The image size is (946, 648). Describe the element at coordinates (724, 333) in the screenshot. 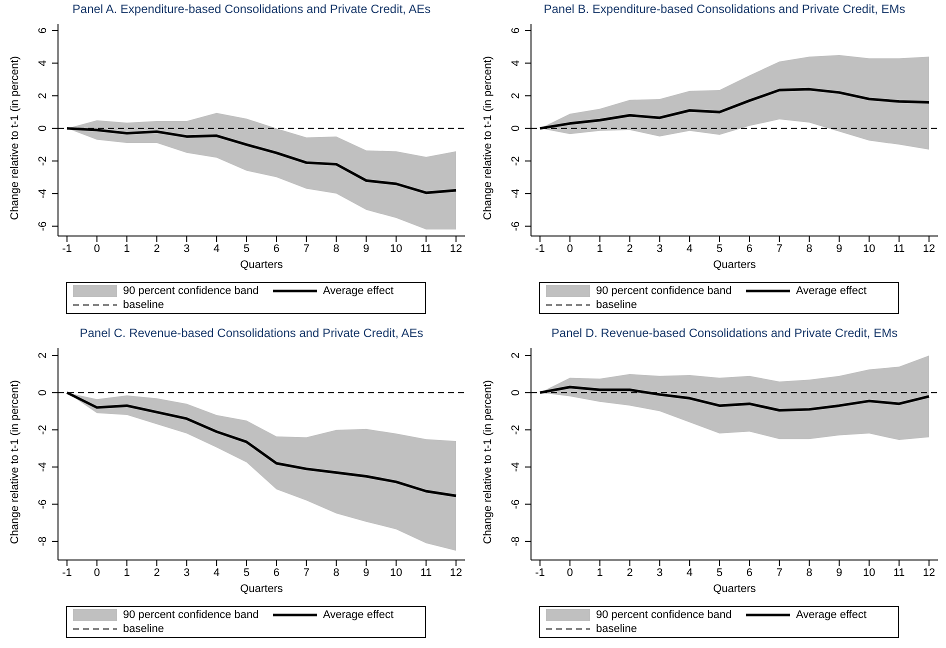

I see `chart-title: Panel D. Revenue-based Consolidations and Private Credit, EMs` at that location.